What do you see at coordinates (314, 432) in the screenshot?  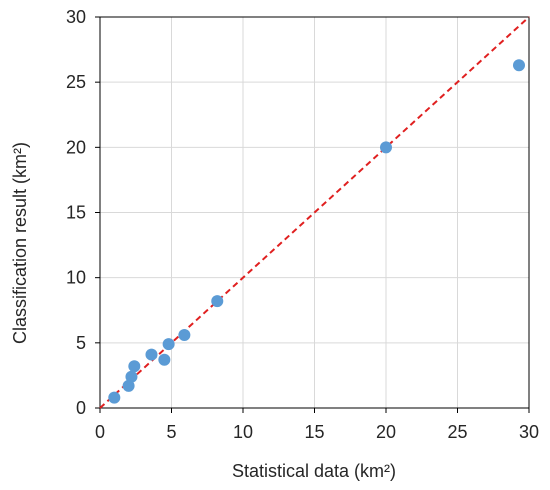 I see `x-tick-label: 15` at bounding box center [314, 432].